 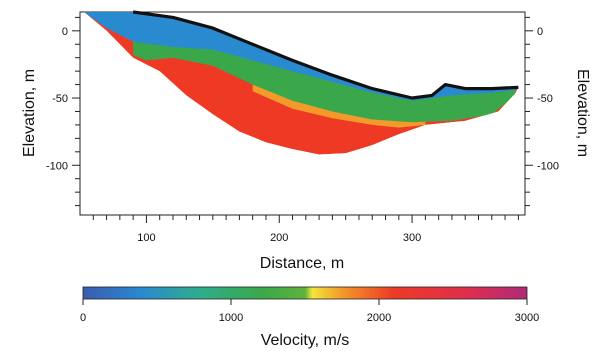 I want to click on y-right-tick-label: -50, so click(x=545, y=99).